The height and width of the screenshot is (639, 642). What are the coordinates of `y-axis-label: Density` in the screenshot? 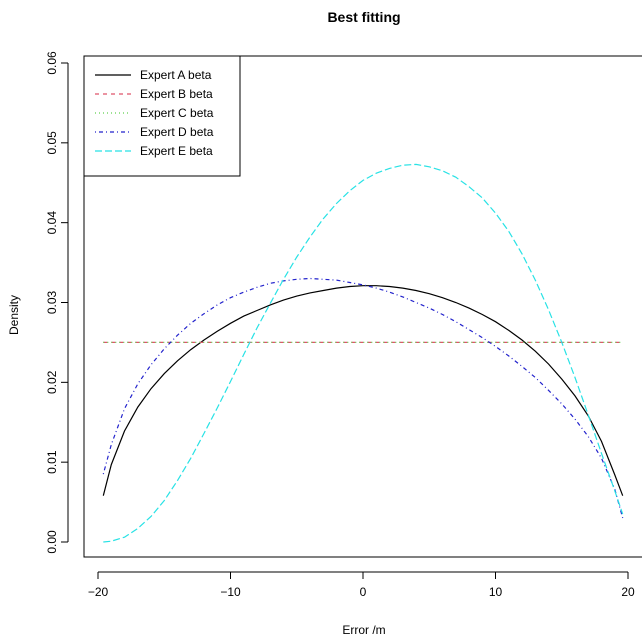 It's located at (14, 315).